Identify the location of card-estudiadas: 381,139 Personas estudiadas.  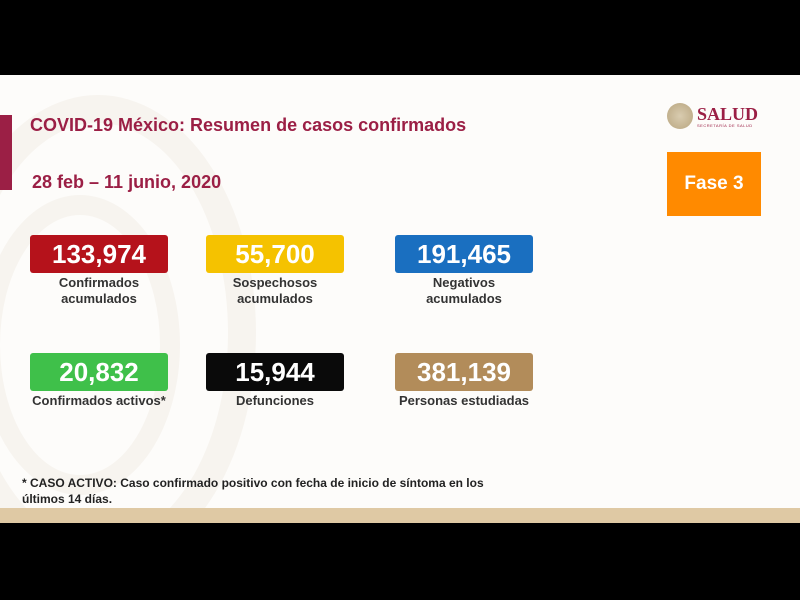
(464, 381).